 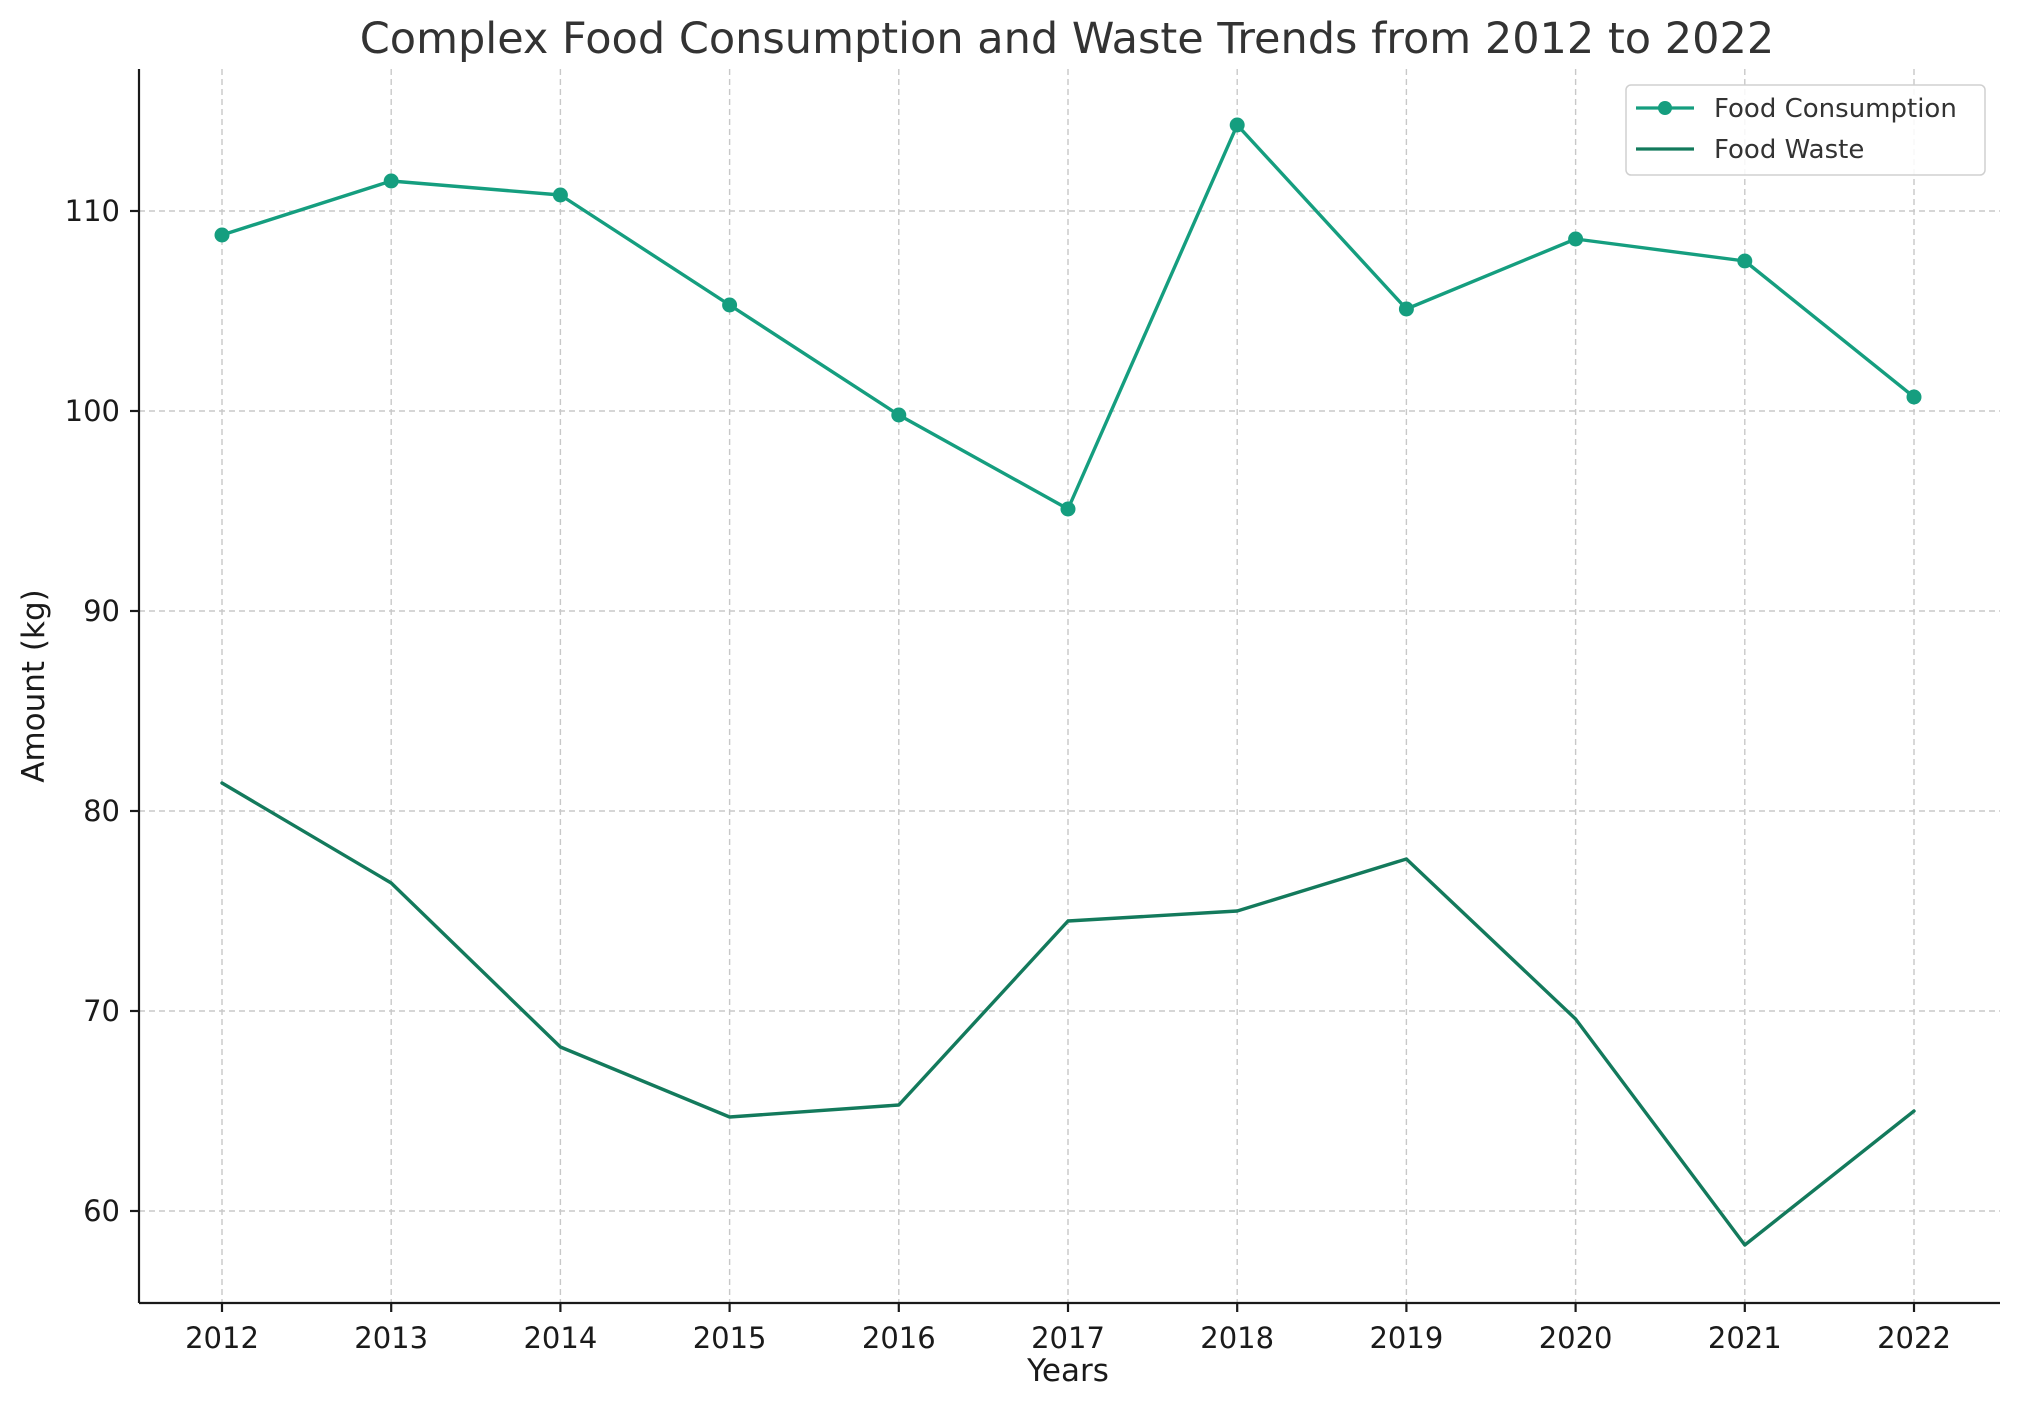 What do you see at coordinates (1067, 1371) in the screenshot?
I see `x-axis-label: Years` at bounding box center [1067, 1371].